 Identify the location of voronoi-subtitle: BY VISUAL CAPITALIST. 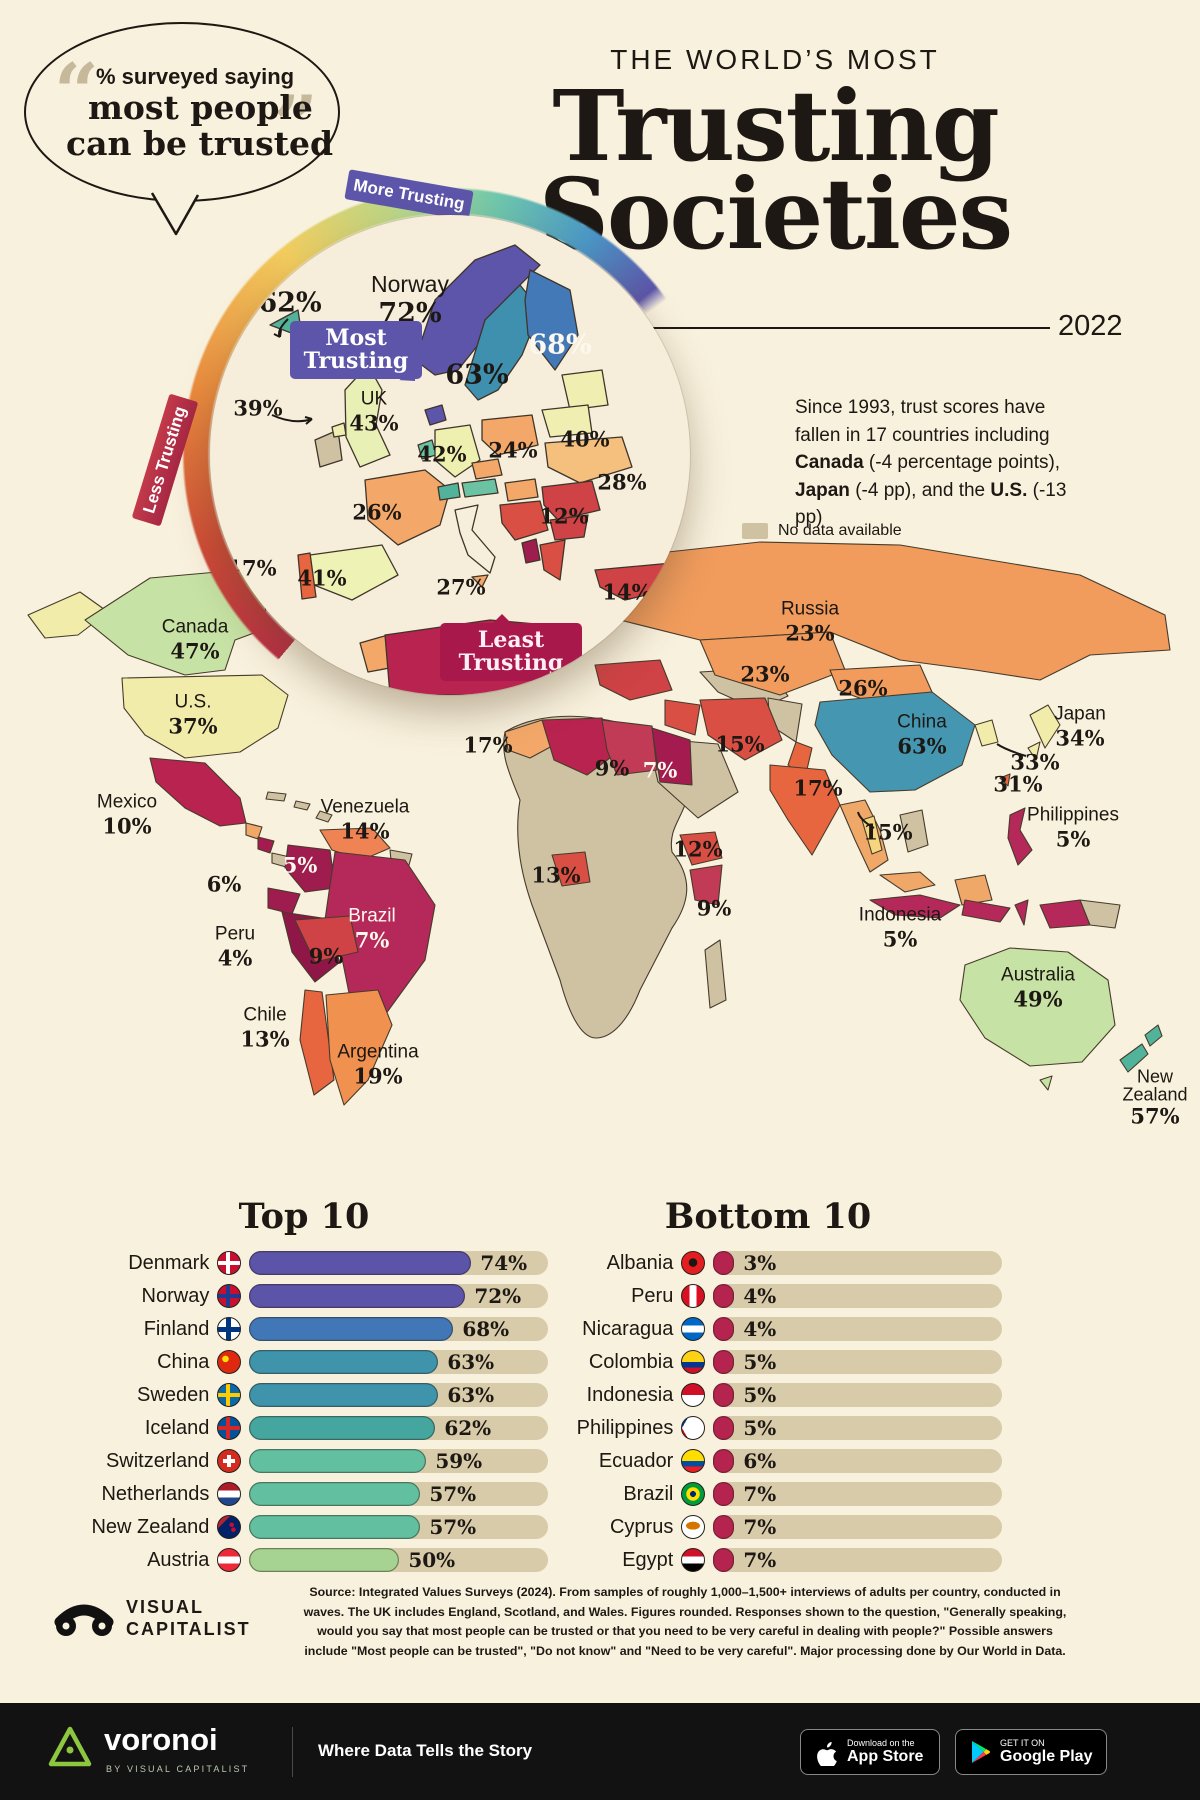
(178, 1769).